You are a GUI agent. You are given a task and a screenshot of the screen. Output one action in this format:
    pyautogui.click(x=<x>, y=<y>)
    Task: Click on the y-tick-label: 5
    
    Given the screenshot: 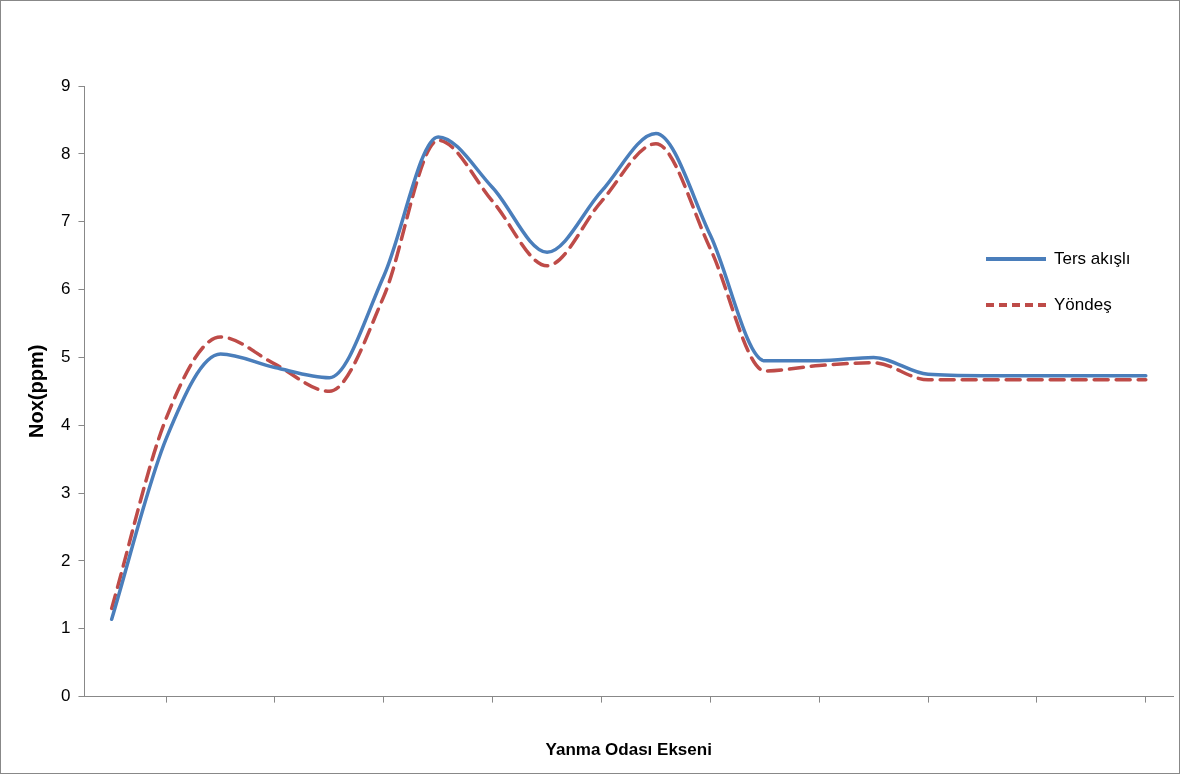 What is the action you would take?
    pyautogui.click(x=65, y=357)
    